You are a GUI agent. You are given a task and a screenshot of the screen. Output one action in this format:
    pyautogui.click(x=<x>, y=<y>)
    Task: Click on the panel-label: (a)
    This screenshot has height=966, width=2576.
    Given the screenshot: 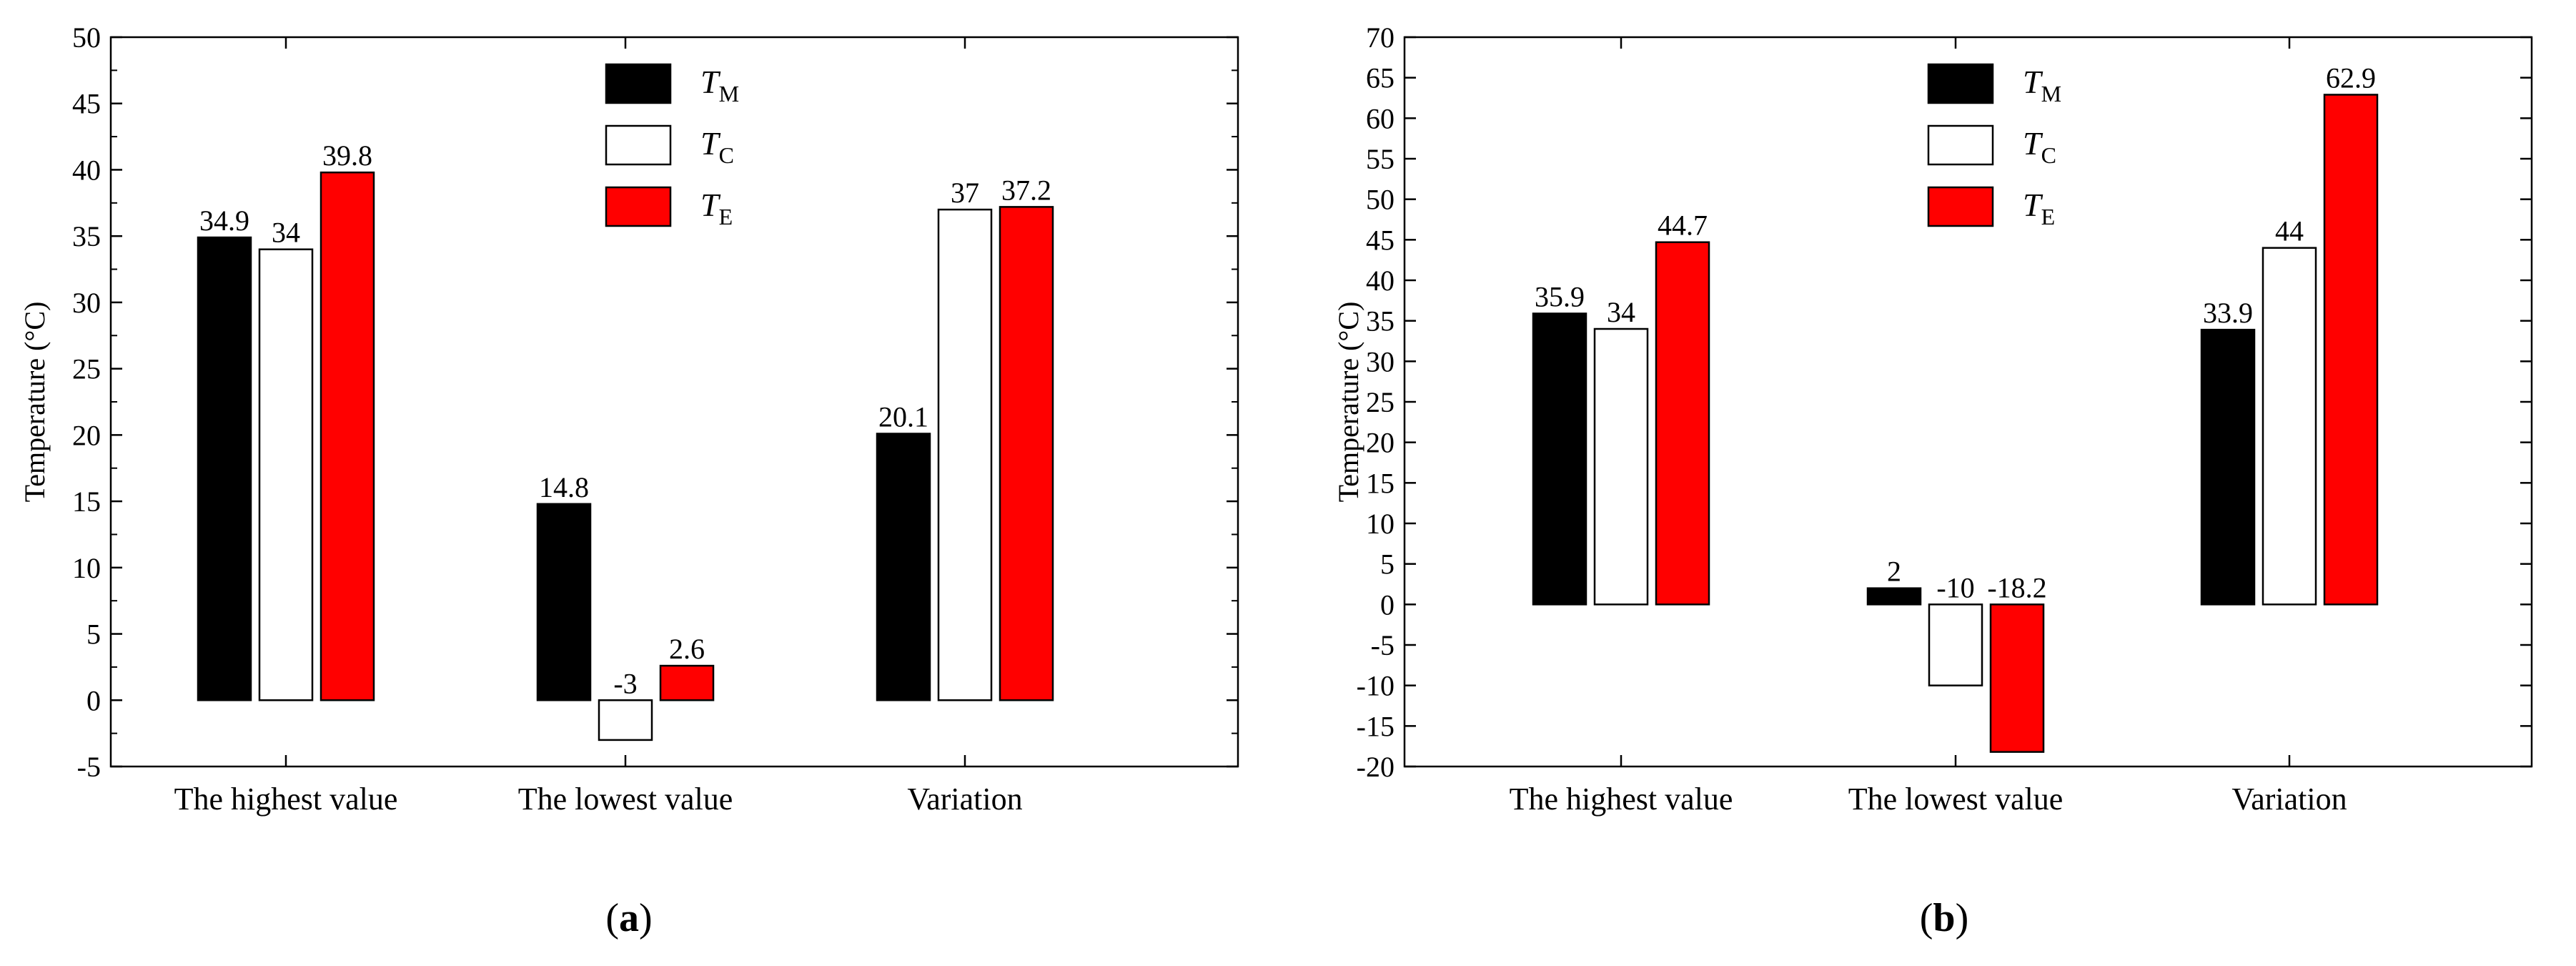 What is the action you would take?
    pyautogui.click(x=628, y=918)
    